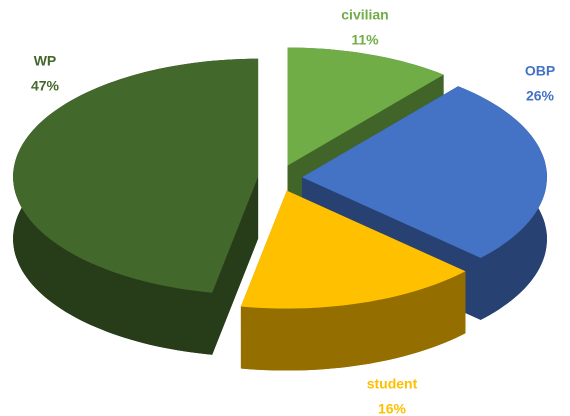  I want to click on slice-label: WP, so click(45, 61).